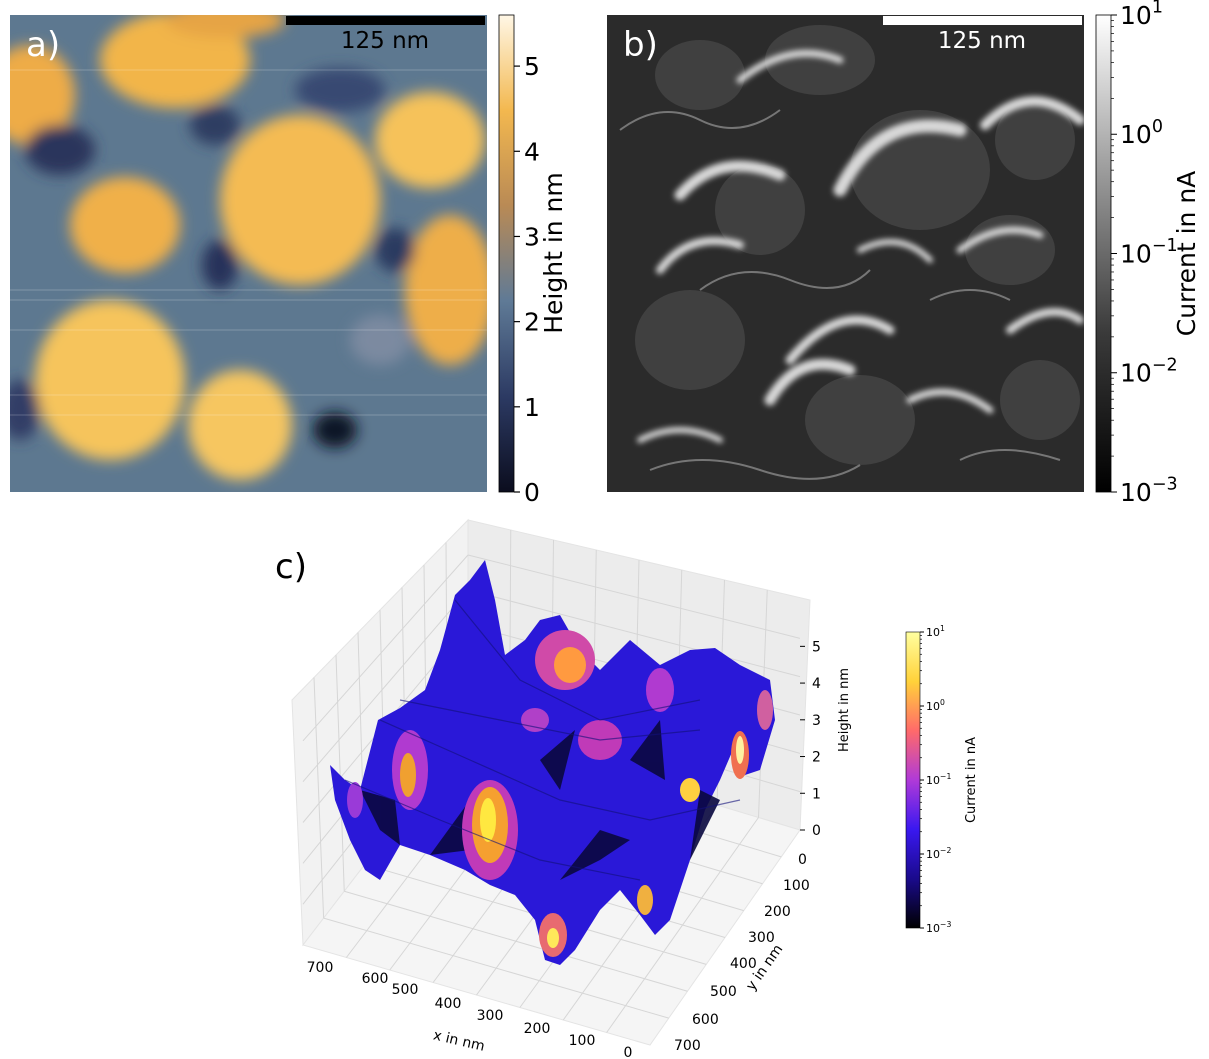 This screenshot has height=1059, width=1209. What do you see at coordinates (628, 1052) in the screenshot?
I see `x-tick-label: 0` at bounding box center [628, 1052].